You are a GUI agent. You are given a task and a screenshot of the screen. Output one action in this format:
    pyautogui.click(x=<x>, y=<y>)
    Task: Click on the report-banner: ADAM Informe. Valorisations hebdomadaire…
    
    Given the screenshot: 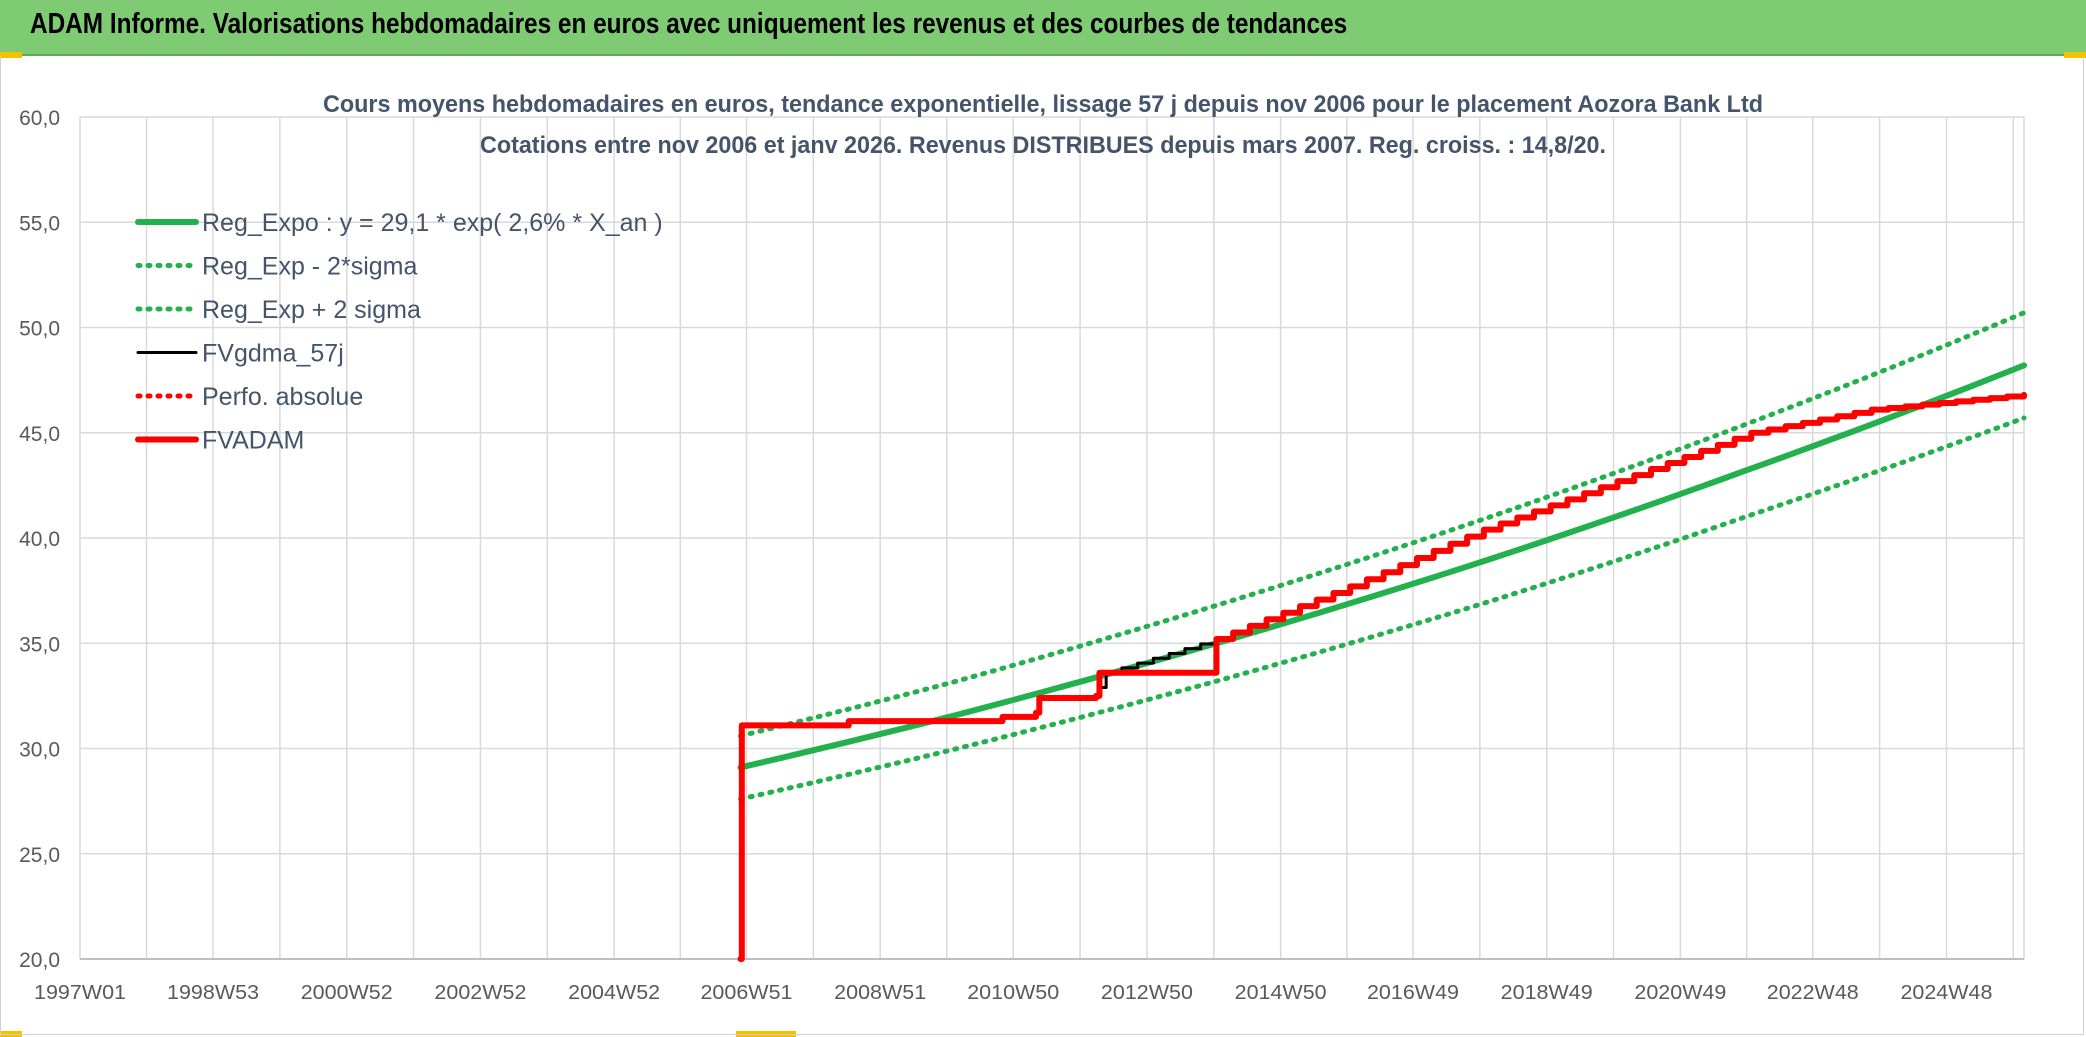 What is the action you would take?
    pyautogui.click(x=1043, y=28)
    